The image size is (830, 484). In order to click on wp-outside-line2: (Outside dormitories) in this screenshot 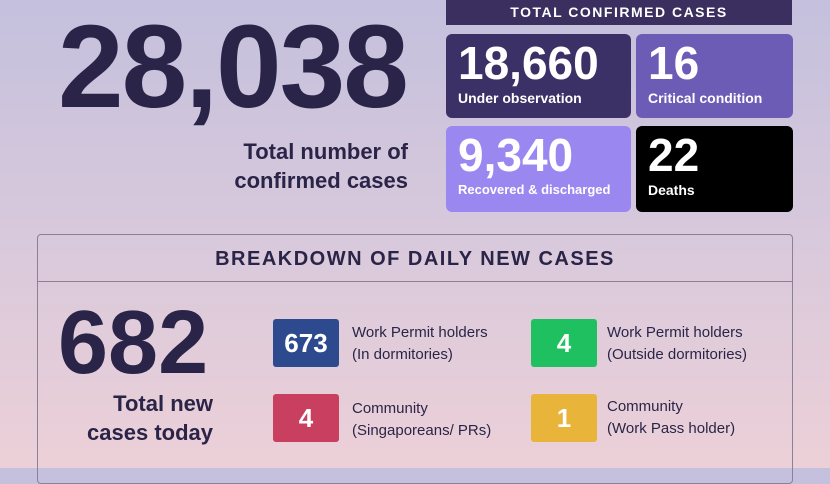, I will do `click(677, 354)`.